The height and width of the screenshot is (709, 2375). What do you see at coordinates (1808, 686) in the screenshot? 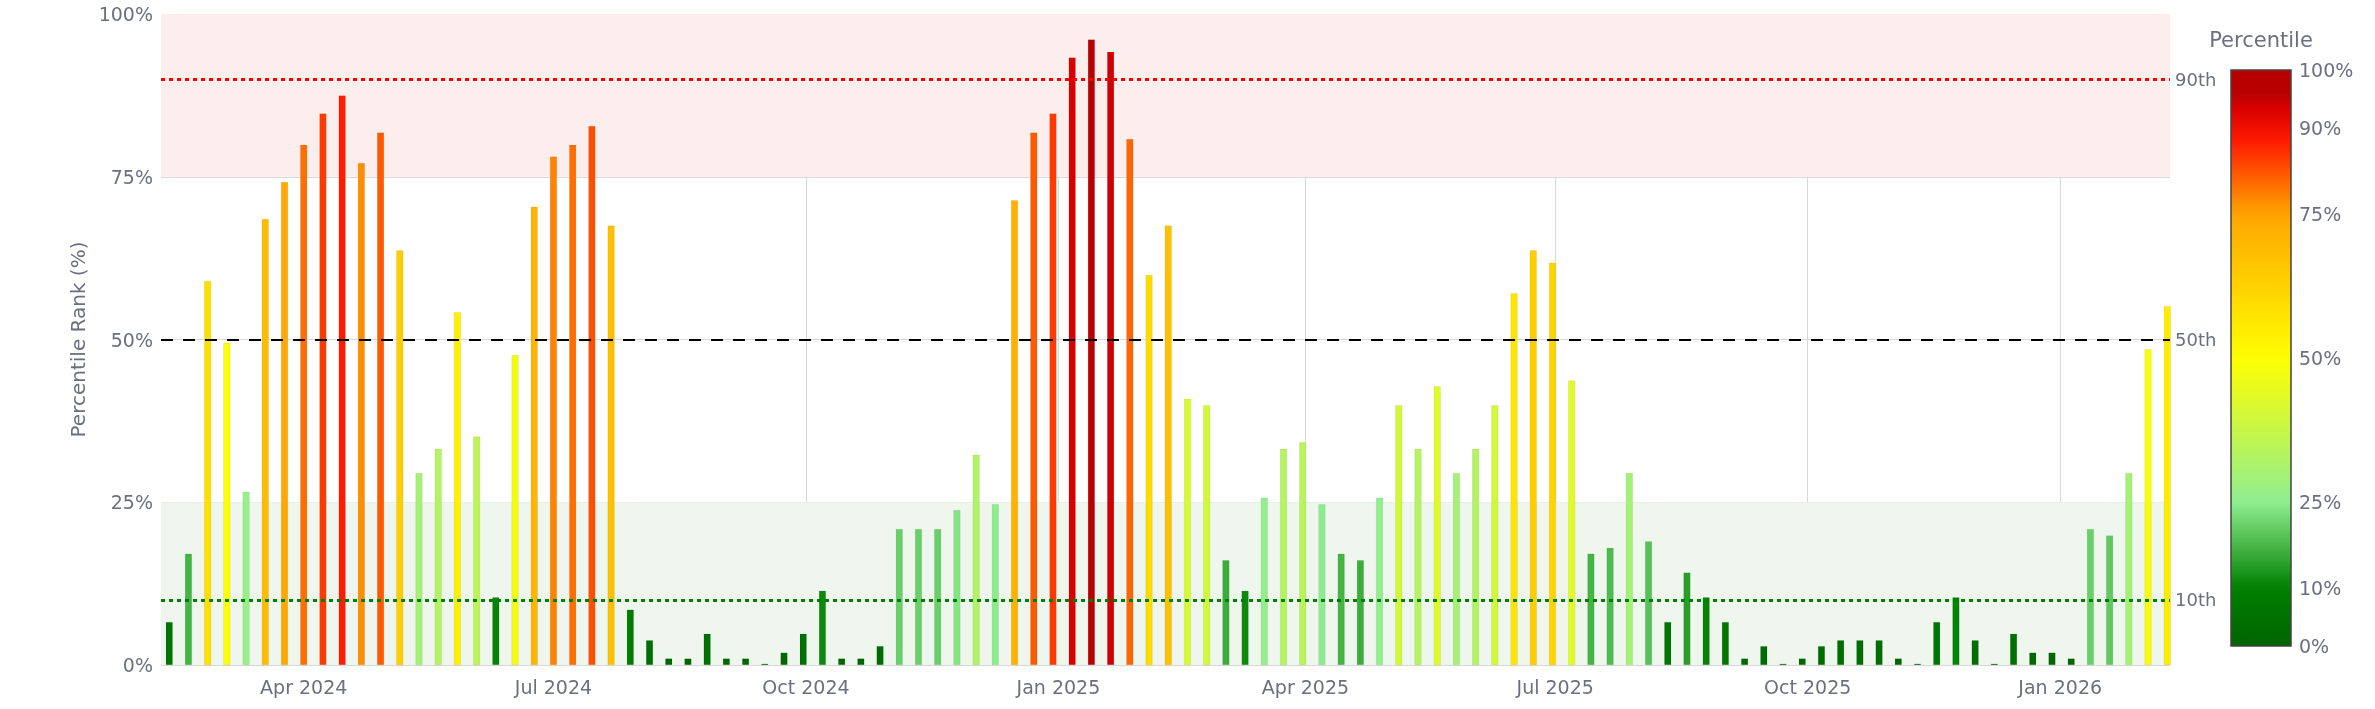
I see `x-tick-label: Oct 2025` at bounding box center [1808, 686].